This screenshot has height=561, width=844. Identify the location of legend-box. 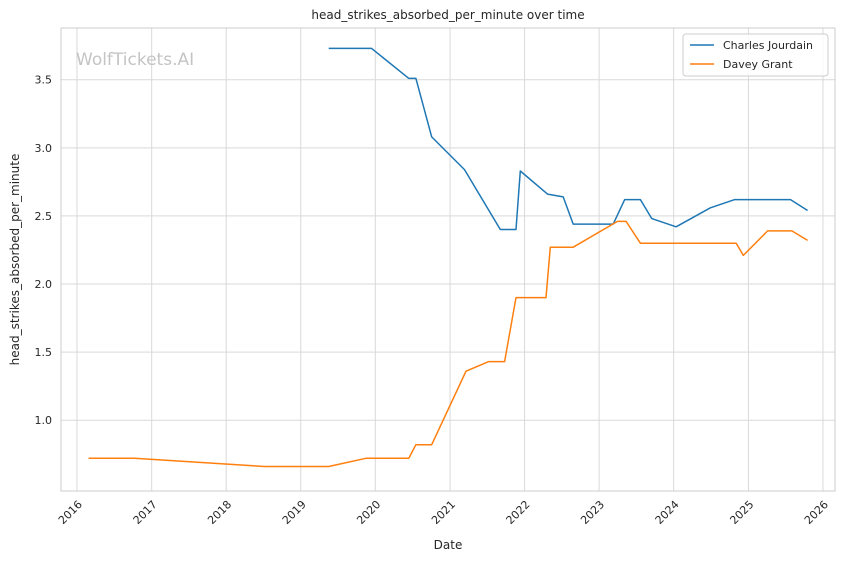
(755, 55).